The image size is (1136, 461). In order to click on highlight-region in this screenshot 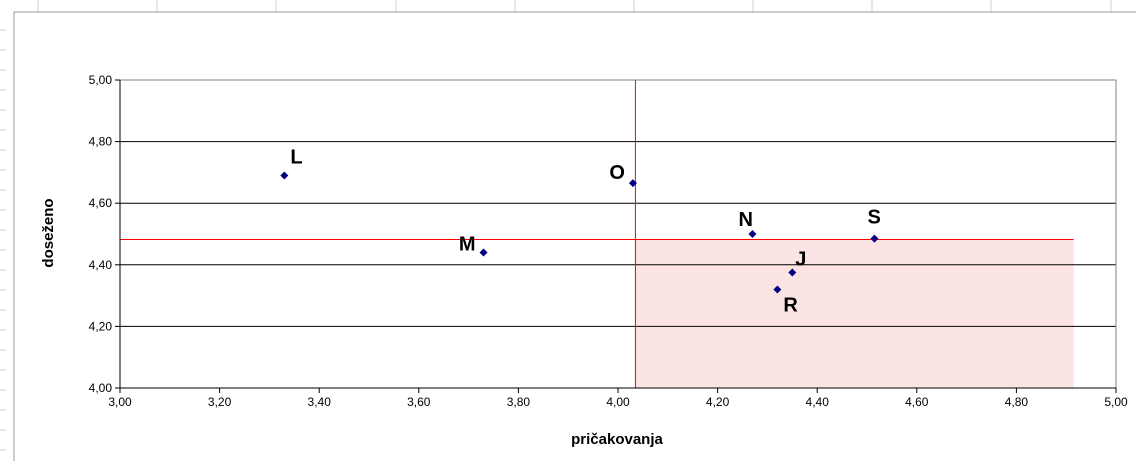, I will do `click(854, 313)`.